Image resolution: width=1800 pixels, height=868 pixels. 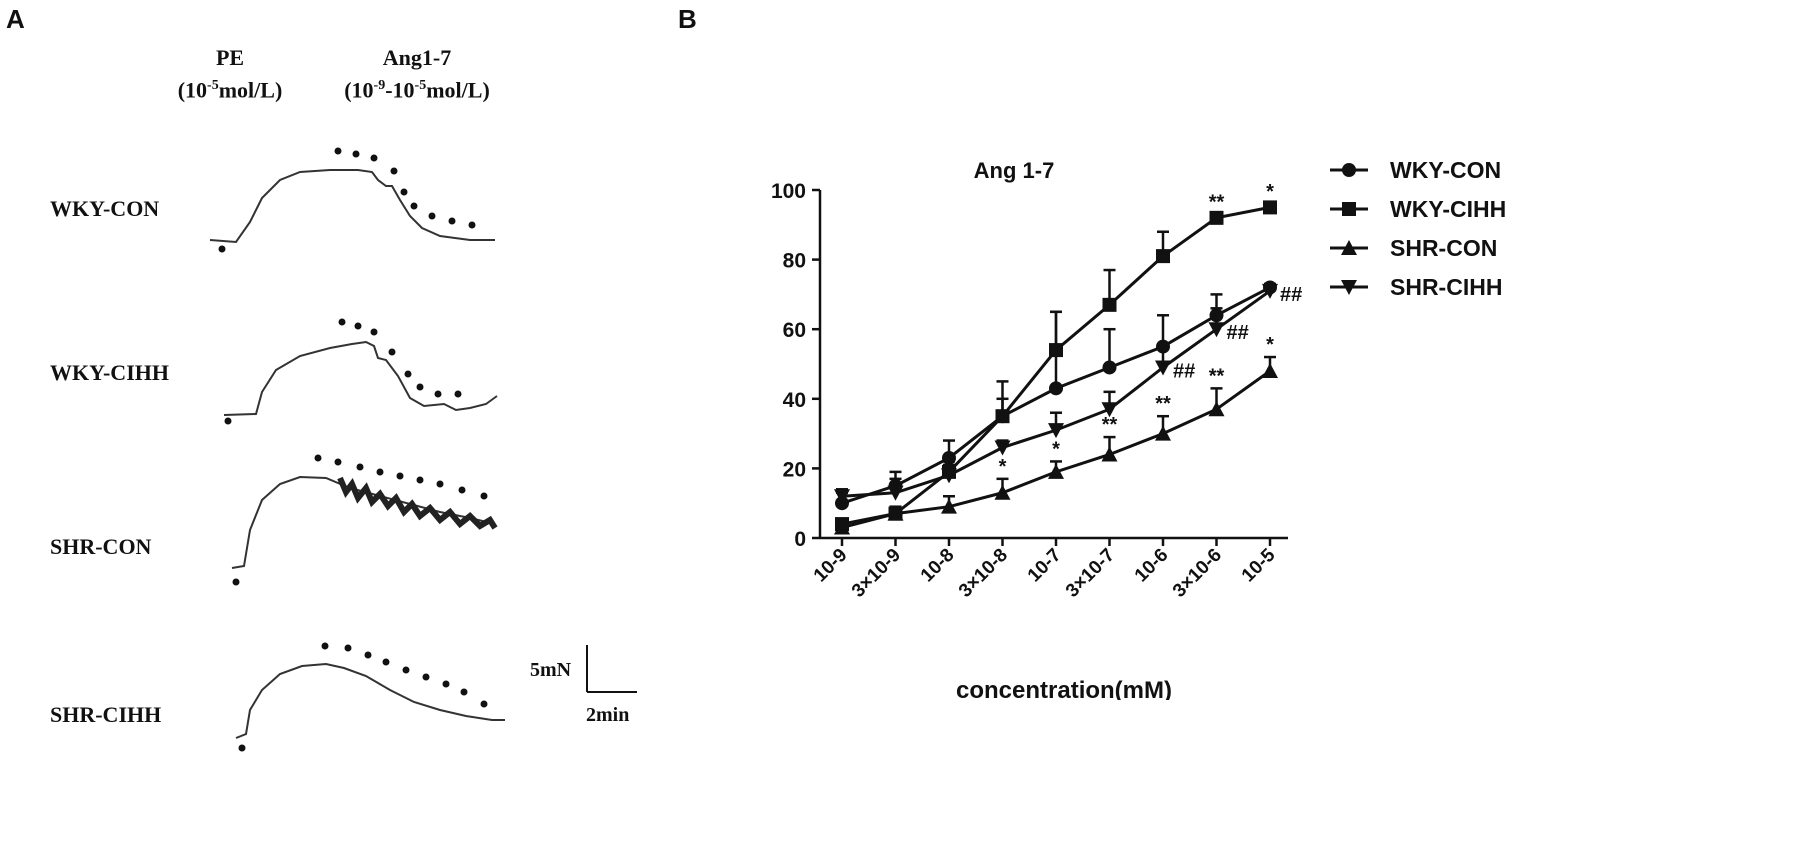 I want to click on legend-label-wky-con: WKY-CON, so click(x=1445, y=171).